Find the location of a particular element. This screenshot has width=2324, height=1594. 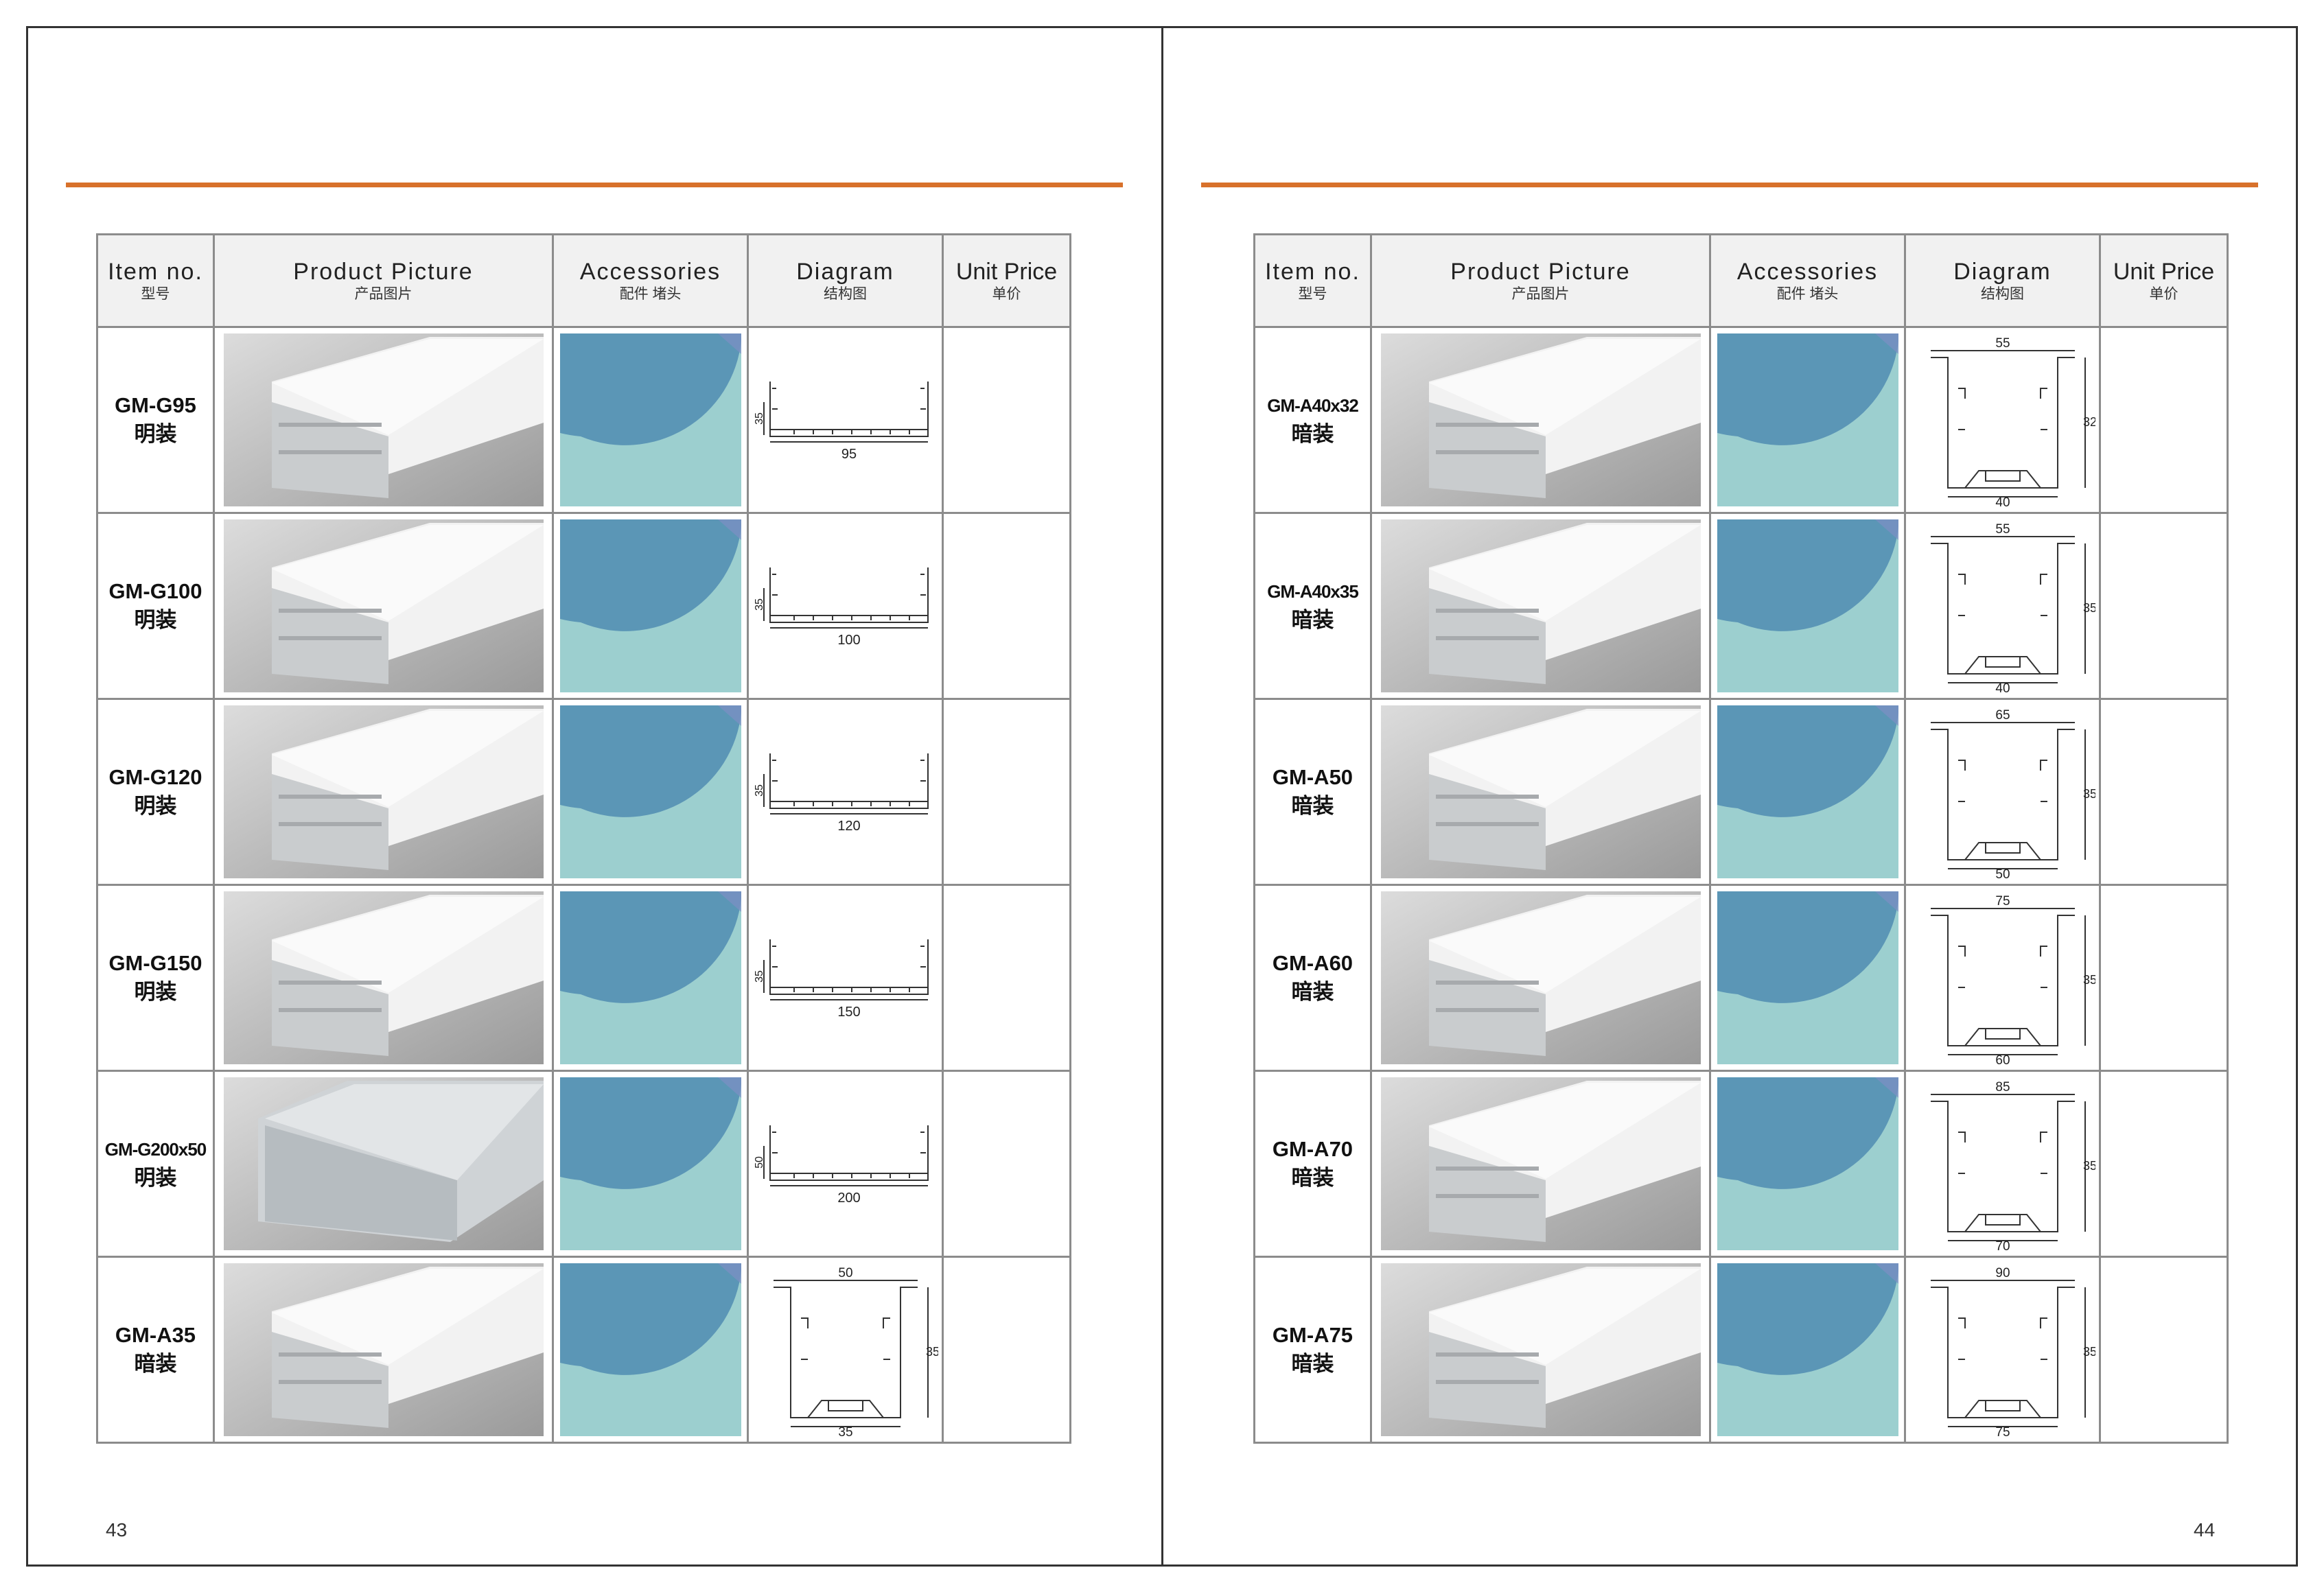

diagram-cell: 65 35 50 is located at coordinates (2003, 792).